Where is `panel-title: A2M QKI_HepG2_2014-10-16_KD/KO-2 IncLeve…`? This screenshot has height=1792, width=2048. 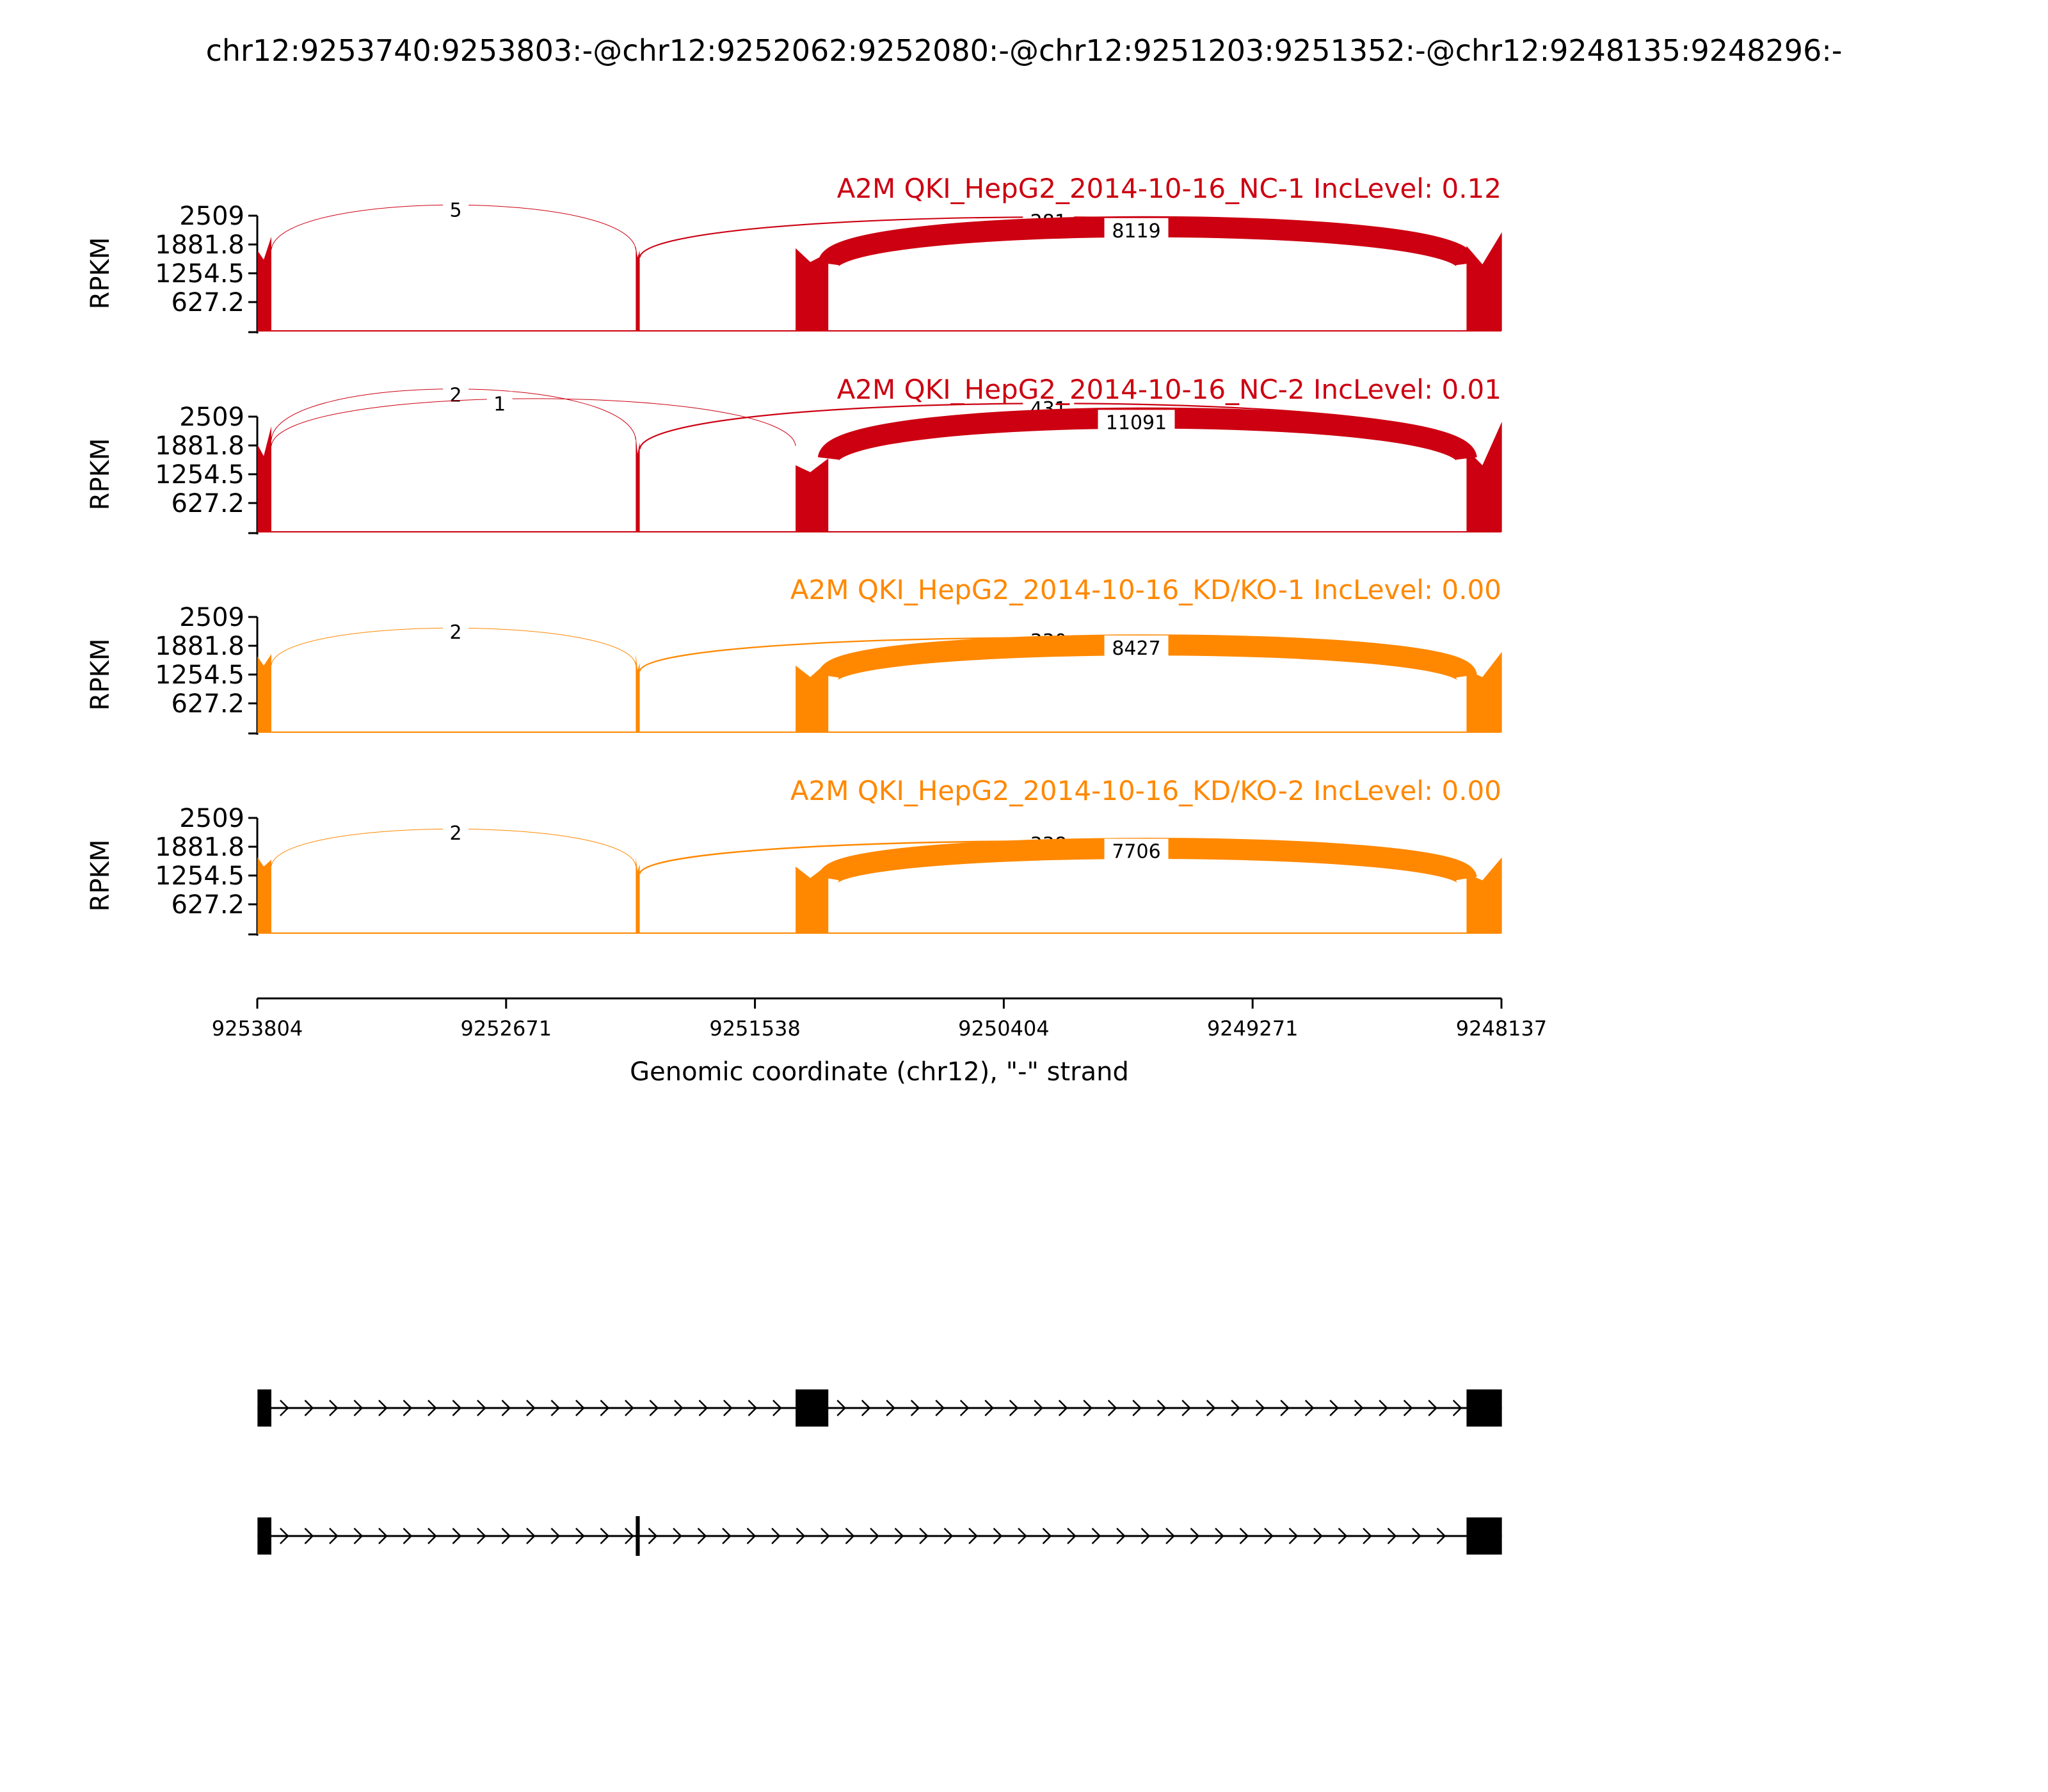
panel-title: A2M QKI_HepG2_2014-10-16_KD/KO-2 IncLeve… is located at coordinates (1145, 790).